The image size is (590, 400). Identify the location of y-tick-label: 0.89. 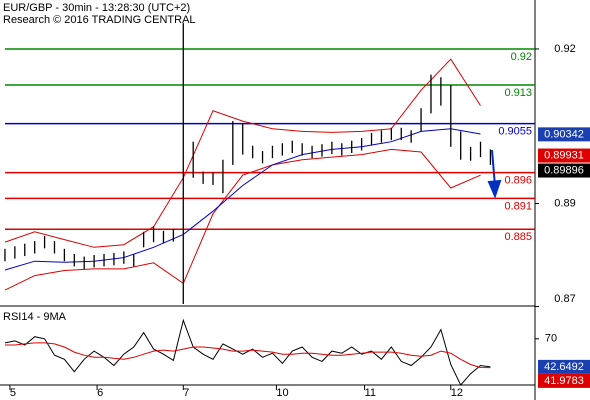
(564, 203).